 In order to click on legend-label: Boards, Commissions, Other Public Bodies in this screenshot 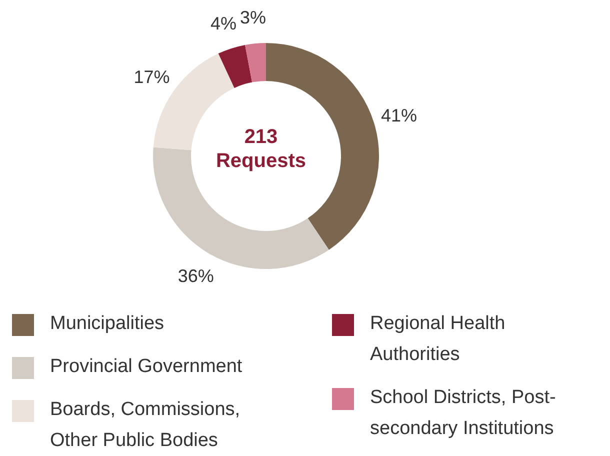, I will do `click(146, 425)`.